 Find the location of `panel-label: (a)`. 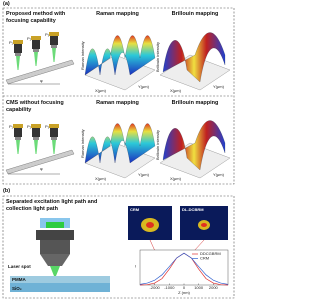

panel-label: (a) is located at coordinates (6, 4).